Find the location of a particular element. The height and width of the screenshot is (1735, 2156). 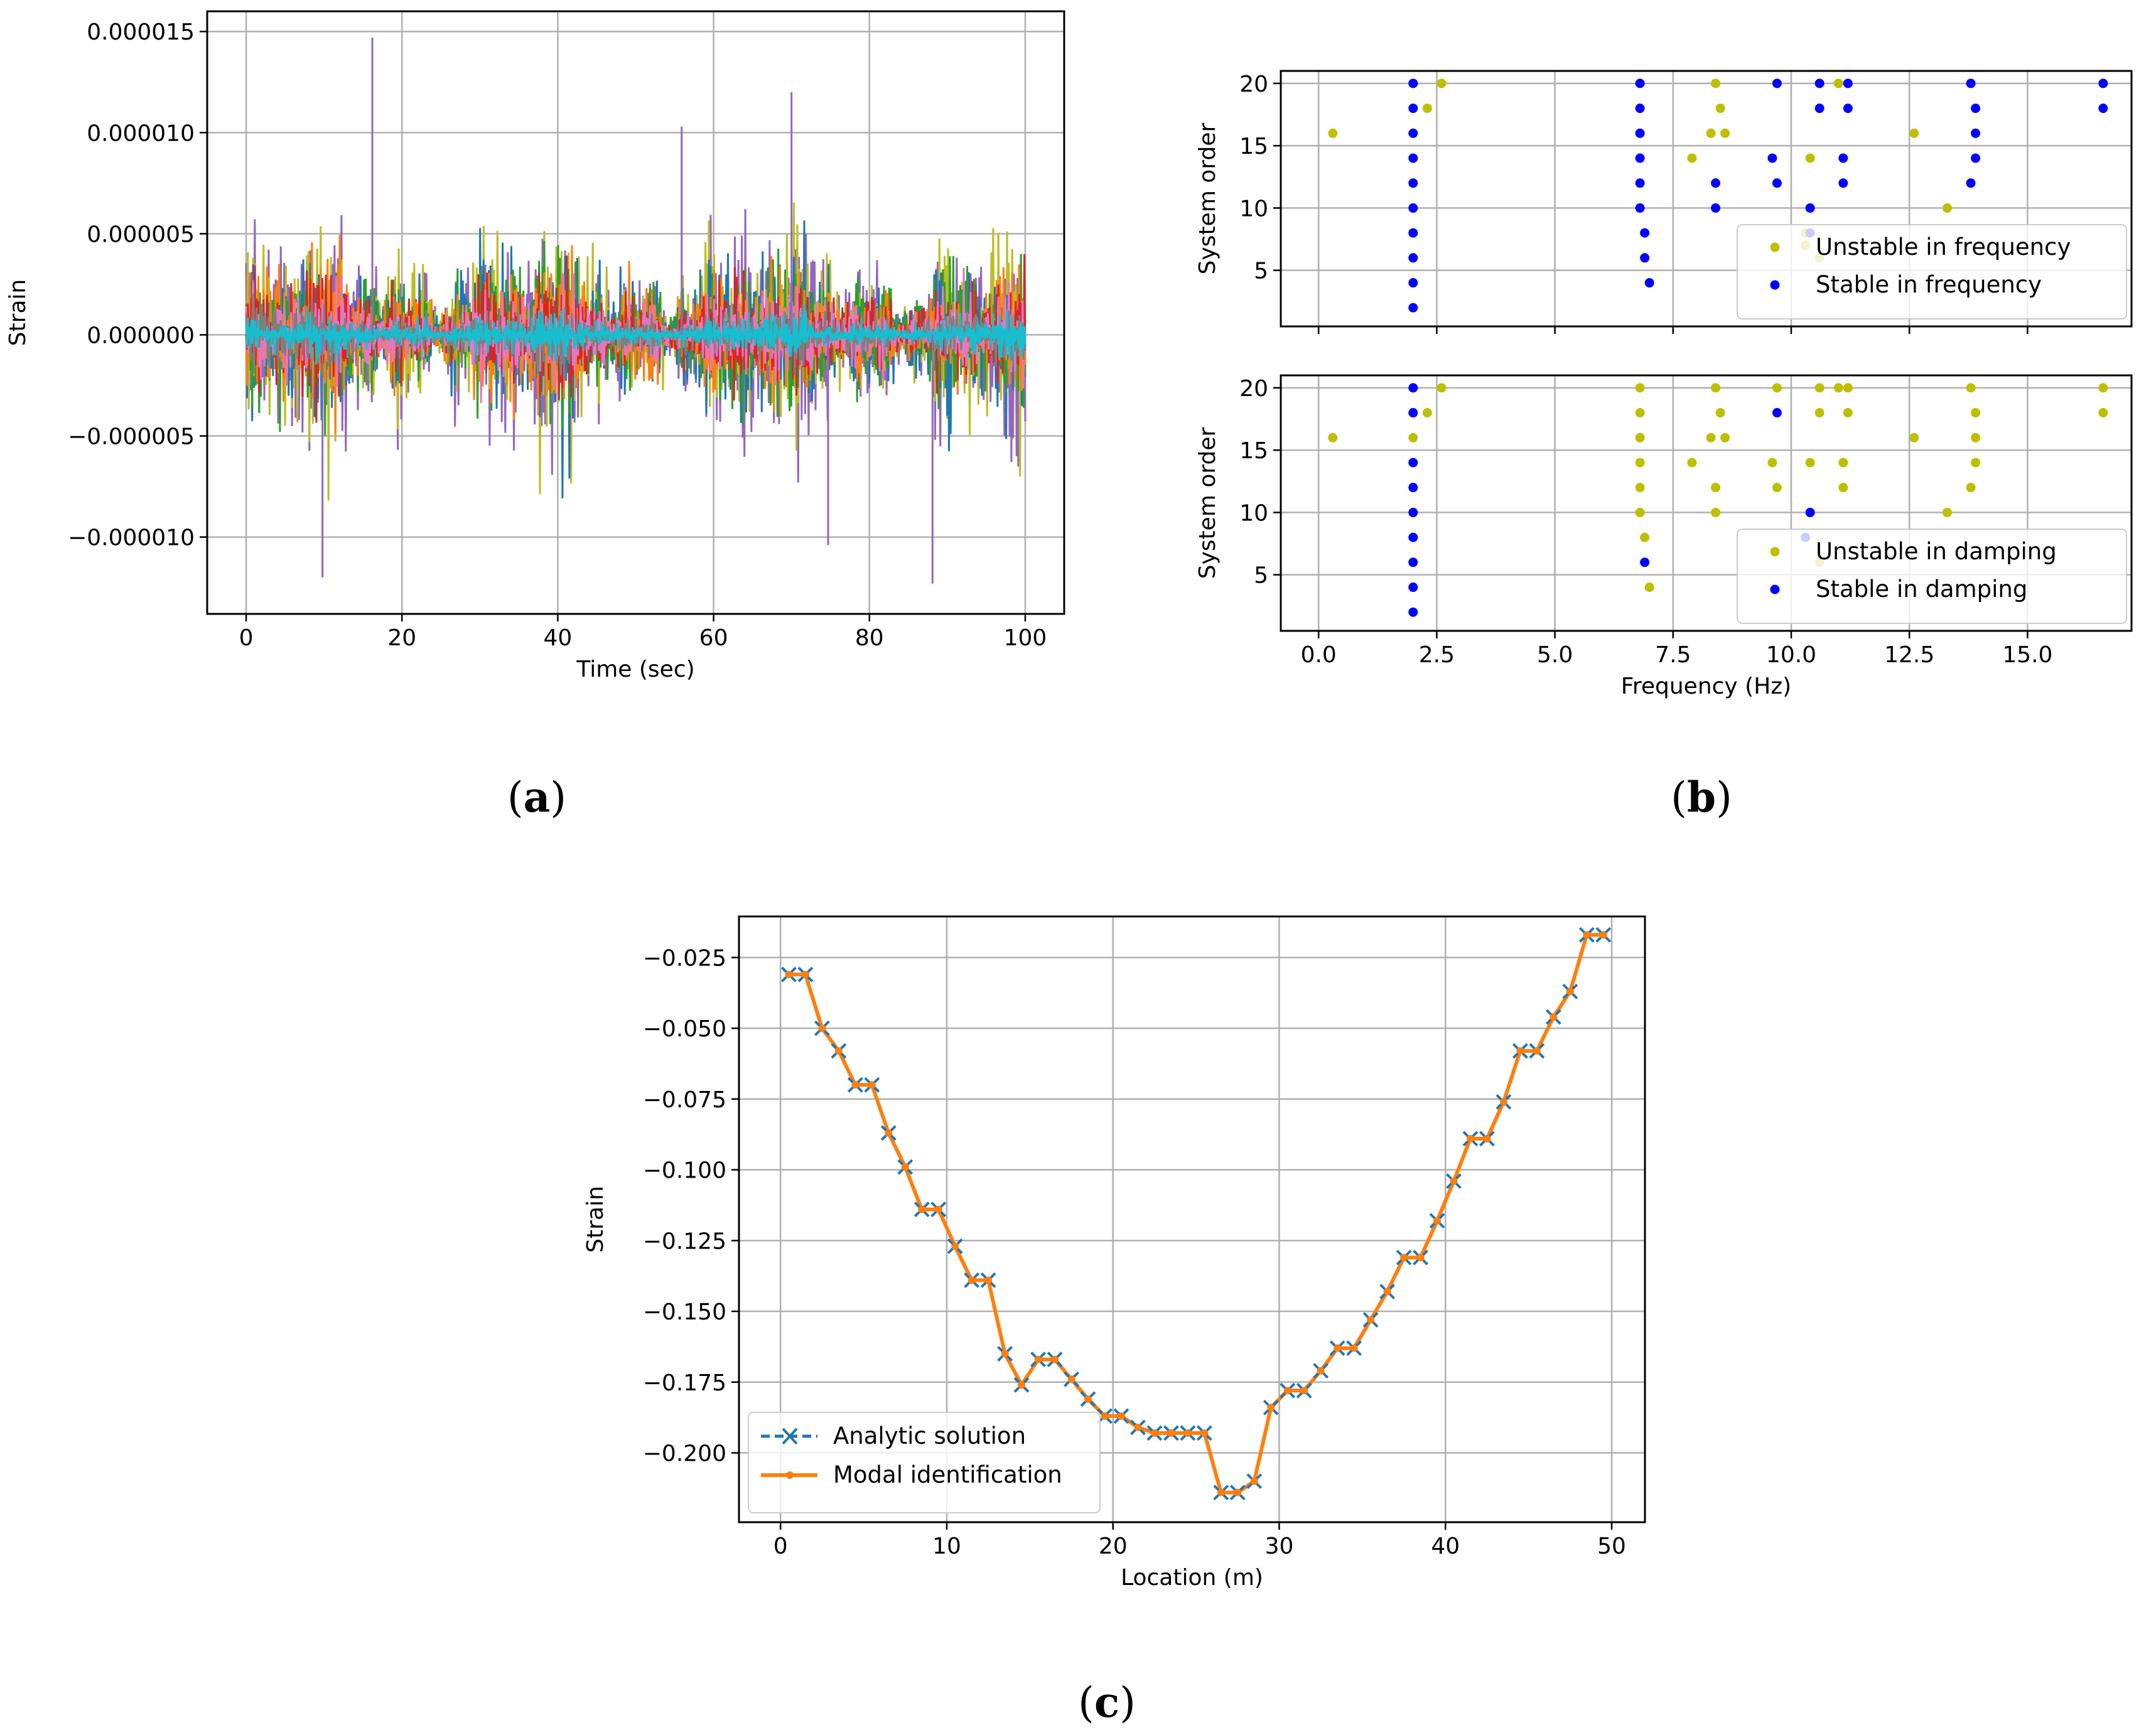

x-tick-label: 7.5 is located at coordinates (1673, 655).